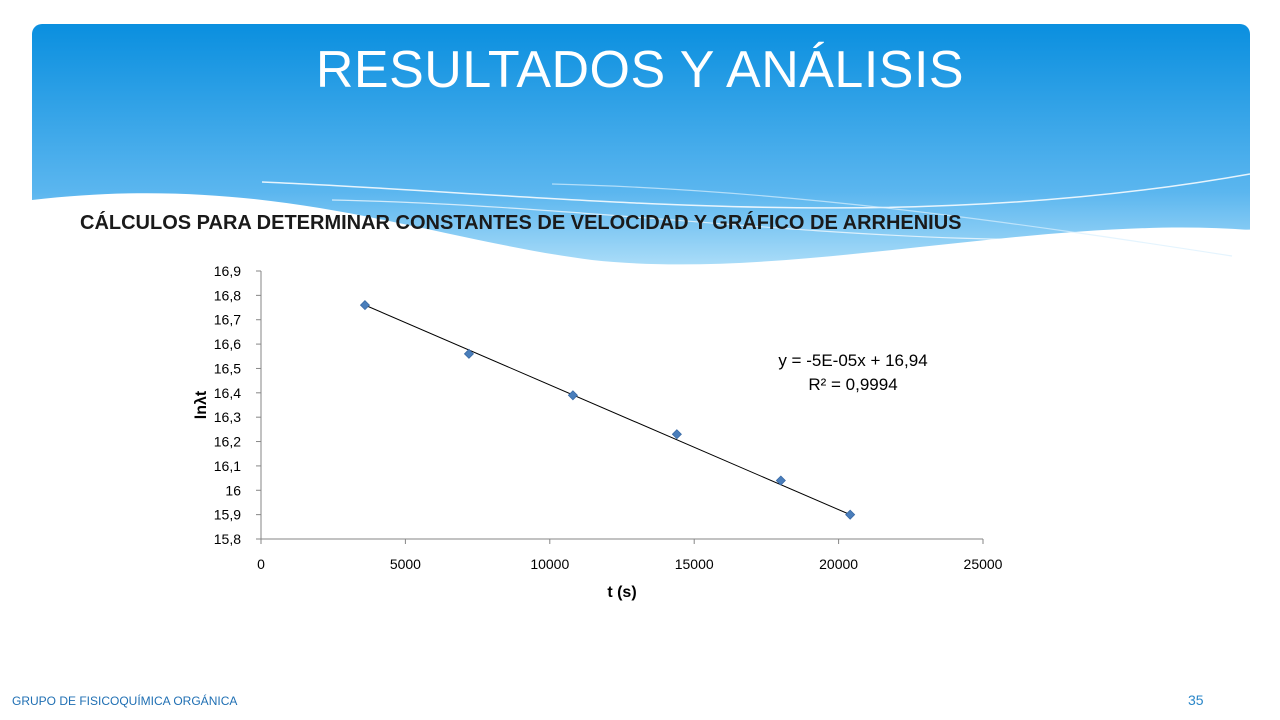 The height and width of the screenshot is (720, 1280). Describe the element at coordinates (261, 564) in the screenshot. I see `x-tick-label: 0` at that location.